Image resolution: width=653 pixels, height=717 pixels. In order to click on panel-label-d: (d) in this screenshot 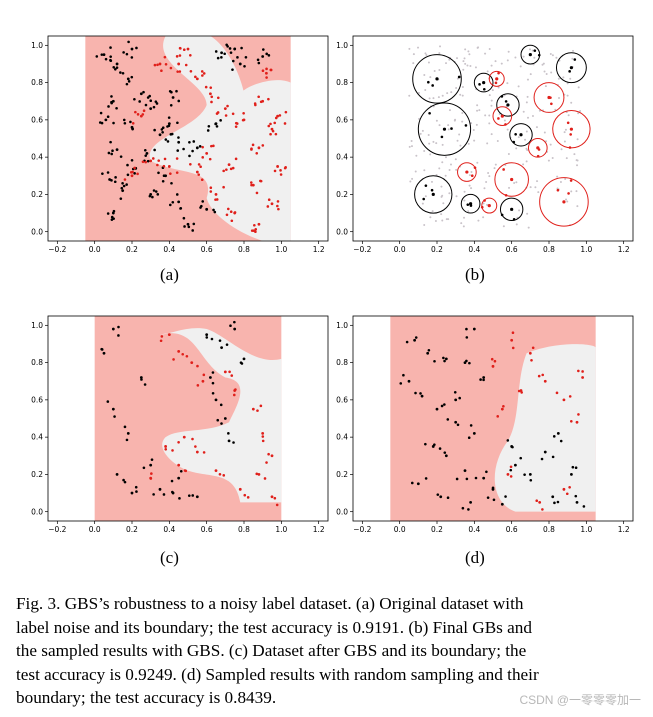, I will do `click(475, 557)`.